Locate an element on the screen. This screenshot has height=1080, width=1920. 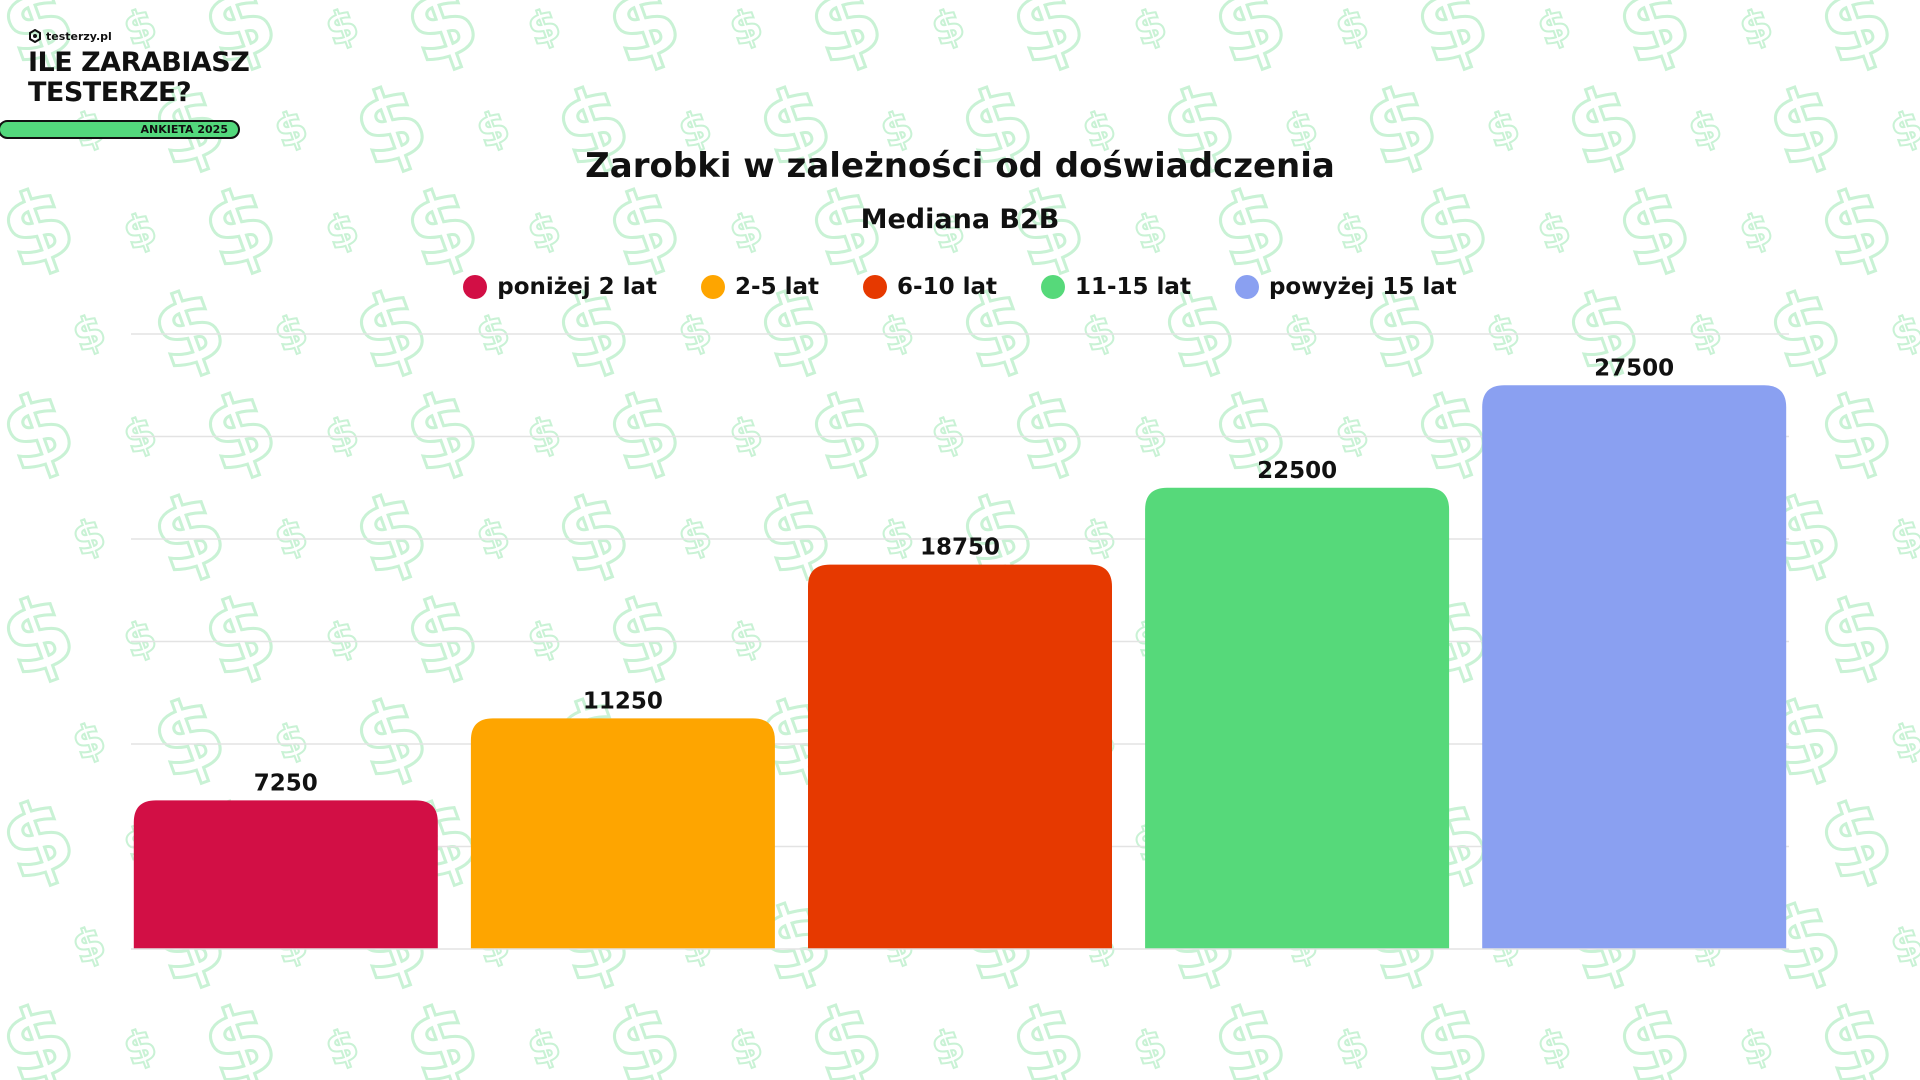
bar-value-label: 22500 is located at coordinates (1297, 471).